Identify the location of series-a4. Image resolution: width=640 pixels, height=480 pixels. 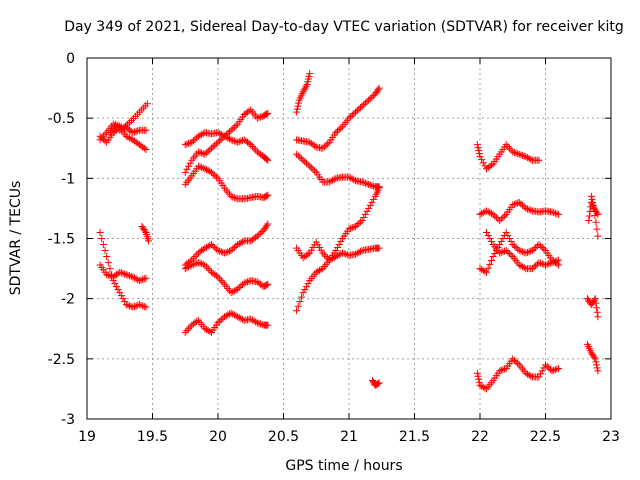
(123, 273).